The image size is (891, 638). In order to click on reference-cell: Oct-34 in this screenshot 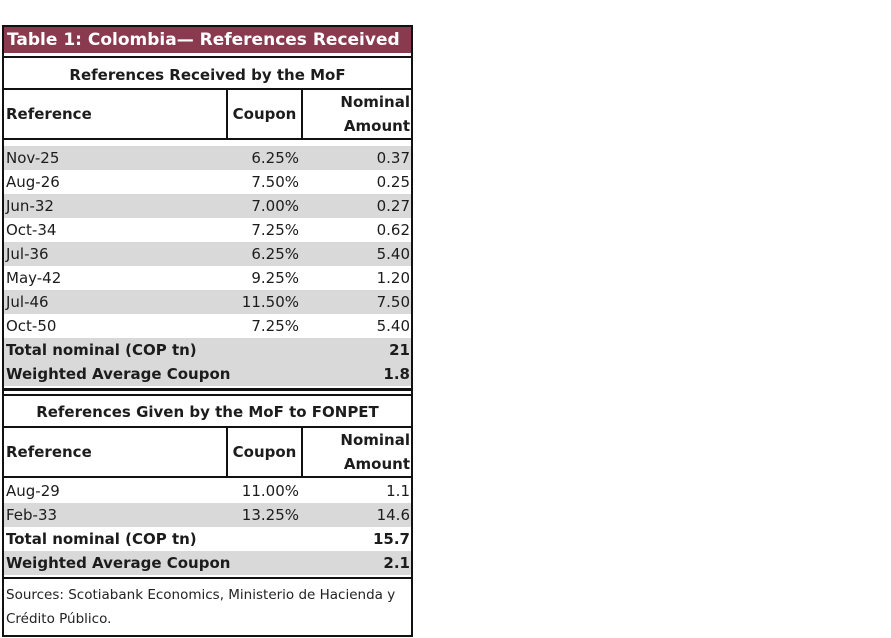, I will do `click(31, 230)`.